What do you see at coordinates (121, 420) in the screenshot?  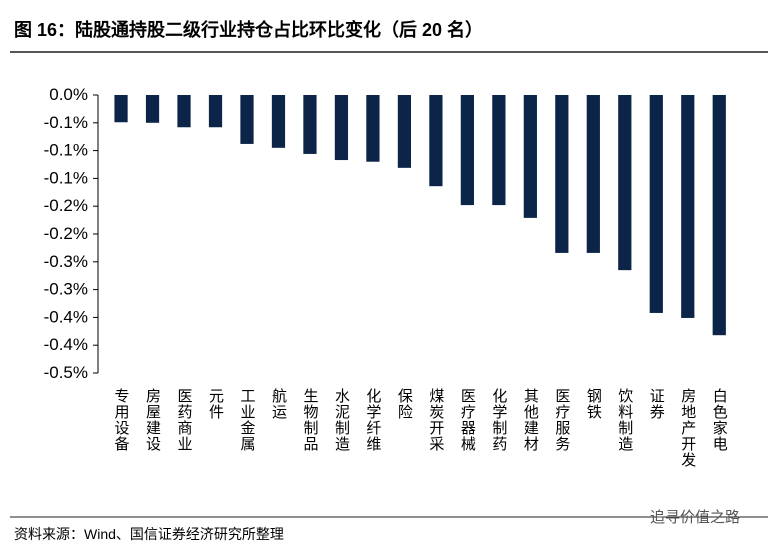 I see `x-tick-label: 专用设备` at bounding box center [121, 420].